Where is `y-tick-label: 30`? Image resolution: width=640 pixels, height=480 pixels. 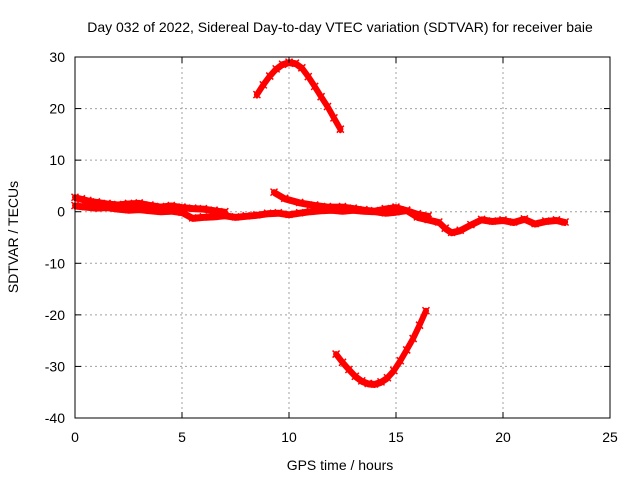
y-tick-label: 30 is located at coordinates (57, 57).